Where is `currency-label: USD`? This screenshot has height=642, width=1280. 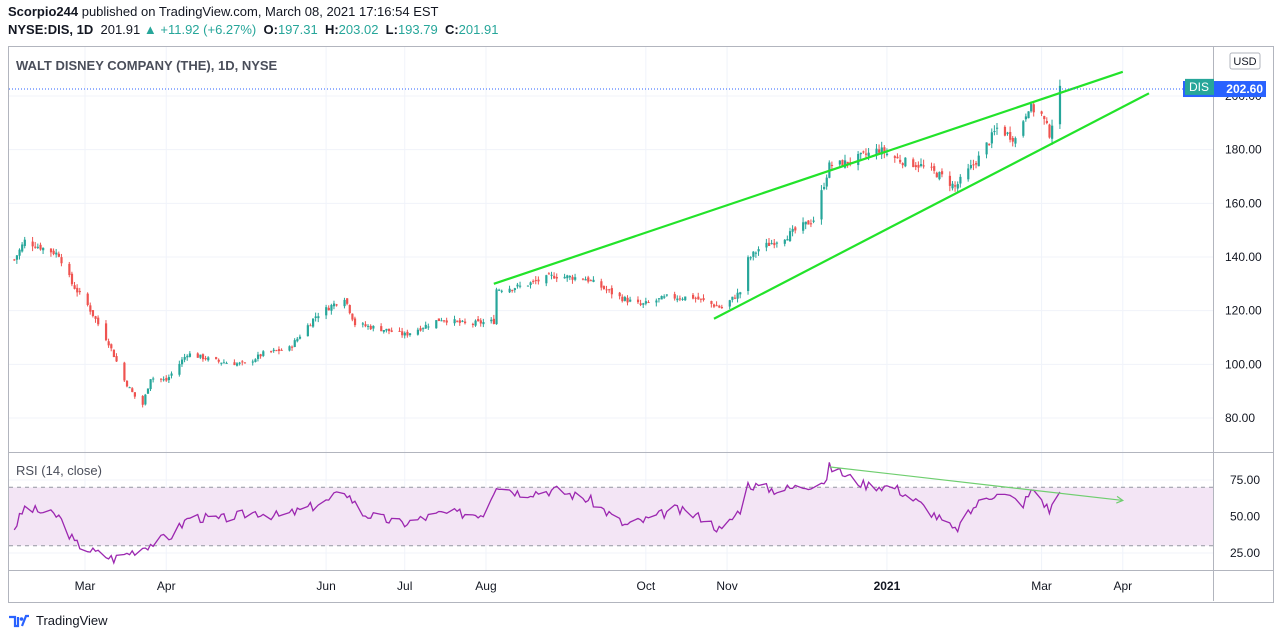 currency-label: USD is located at coordinates (1244, 62).